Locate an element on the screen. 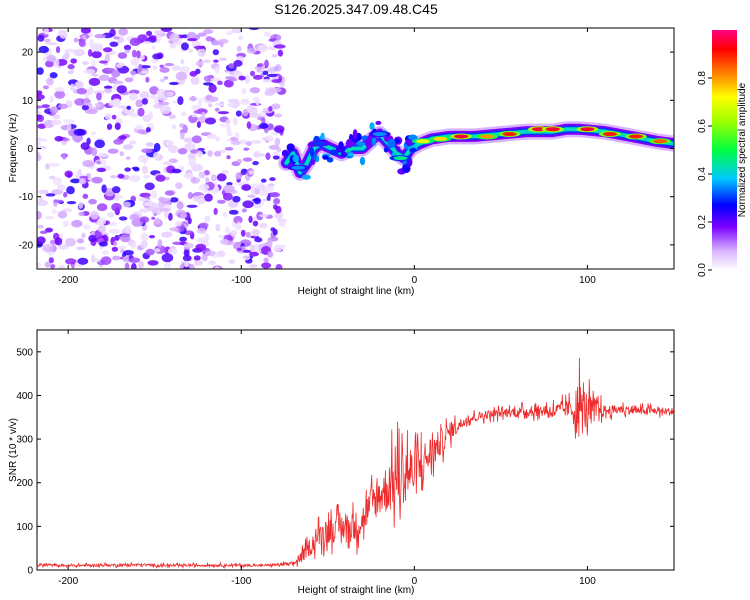  colorbar-bar is located at coordinates (724, 150).